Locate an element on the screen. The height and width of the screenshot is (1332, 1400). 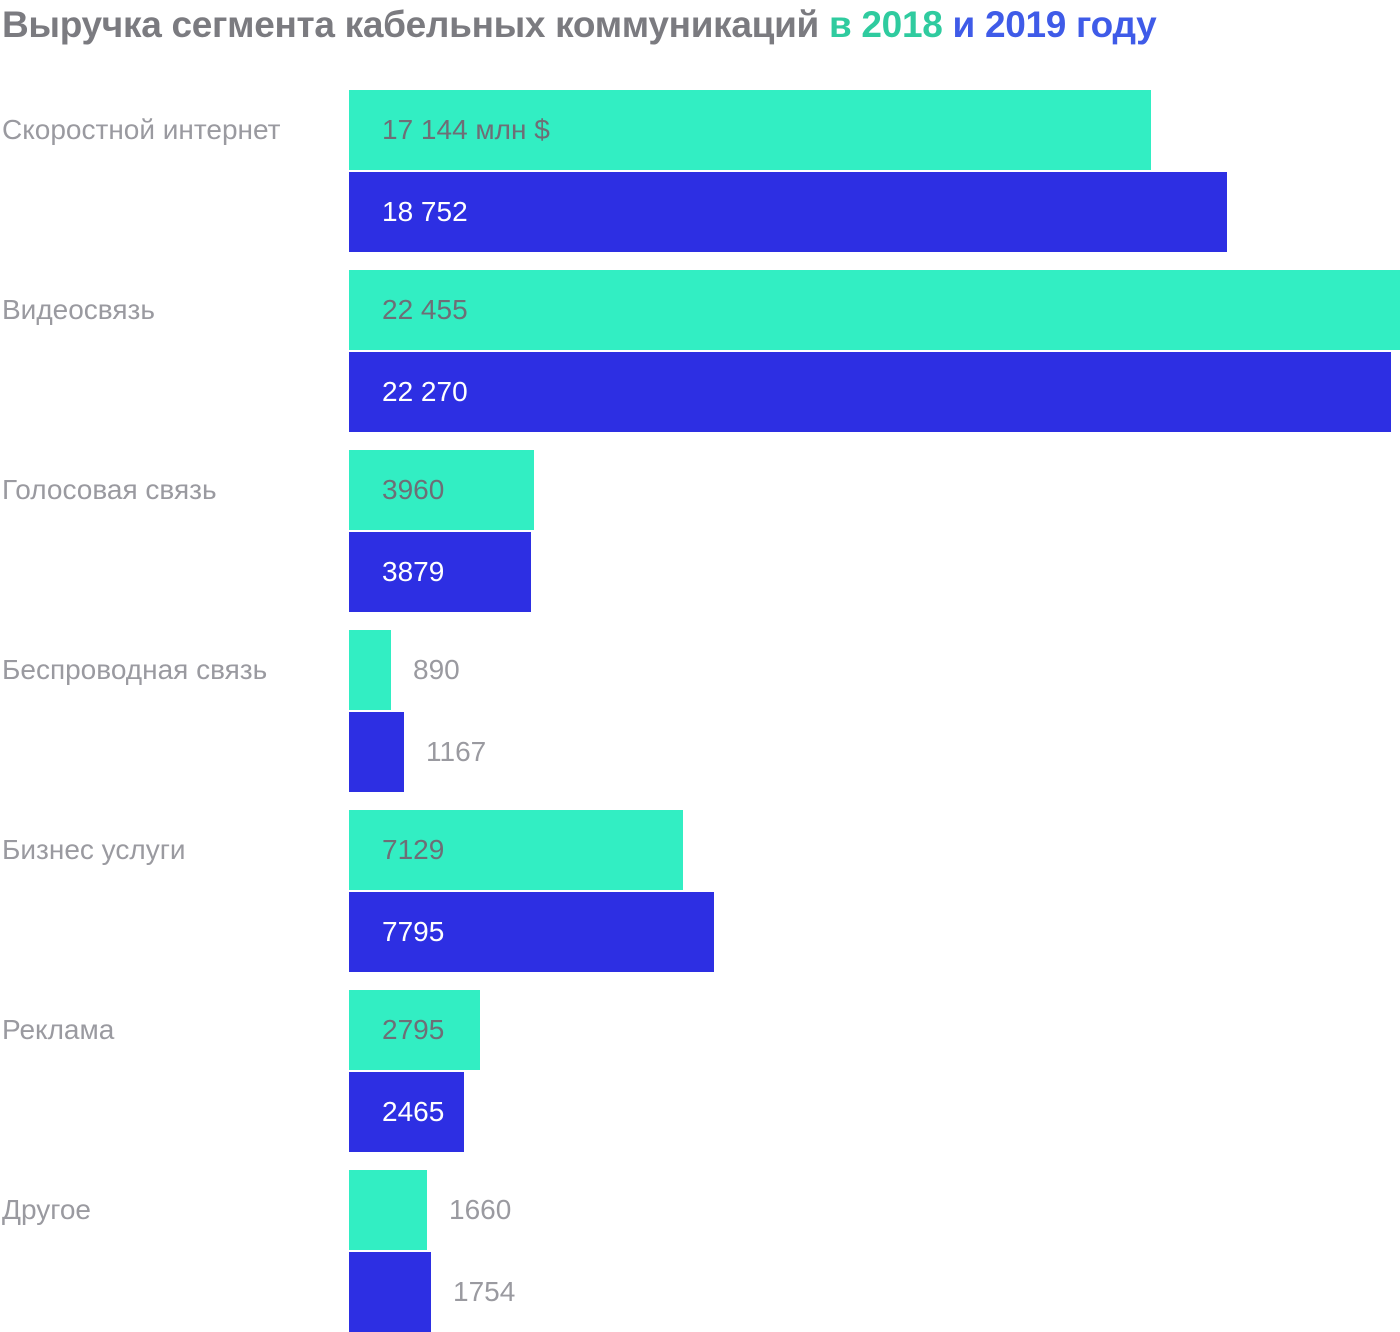
value-label-2019: 18 752 is located at coordinates (425, 211).